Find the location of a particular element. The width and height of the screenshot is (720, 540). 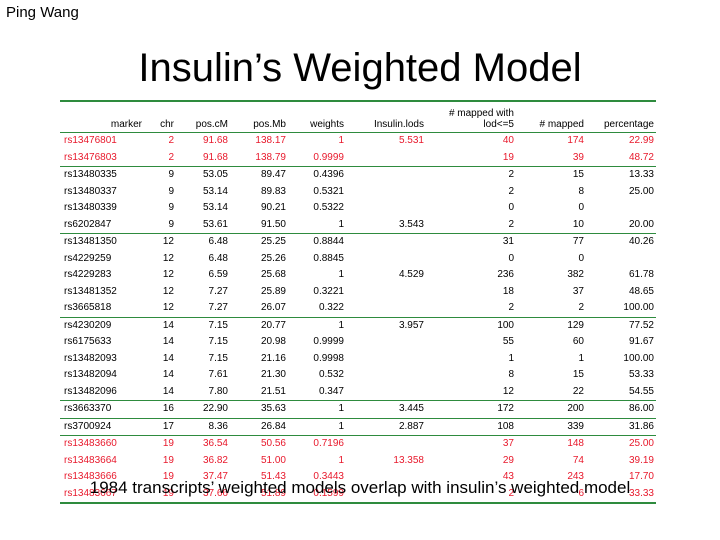

table-row: rs13483660 19 36.54 50.56 0.7196 37 148 25.00 is located at coordinates (358, 444).